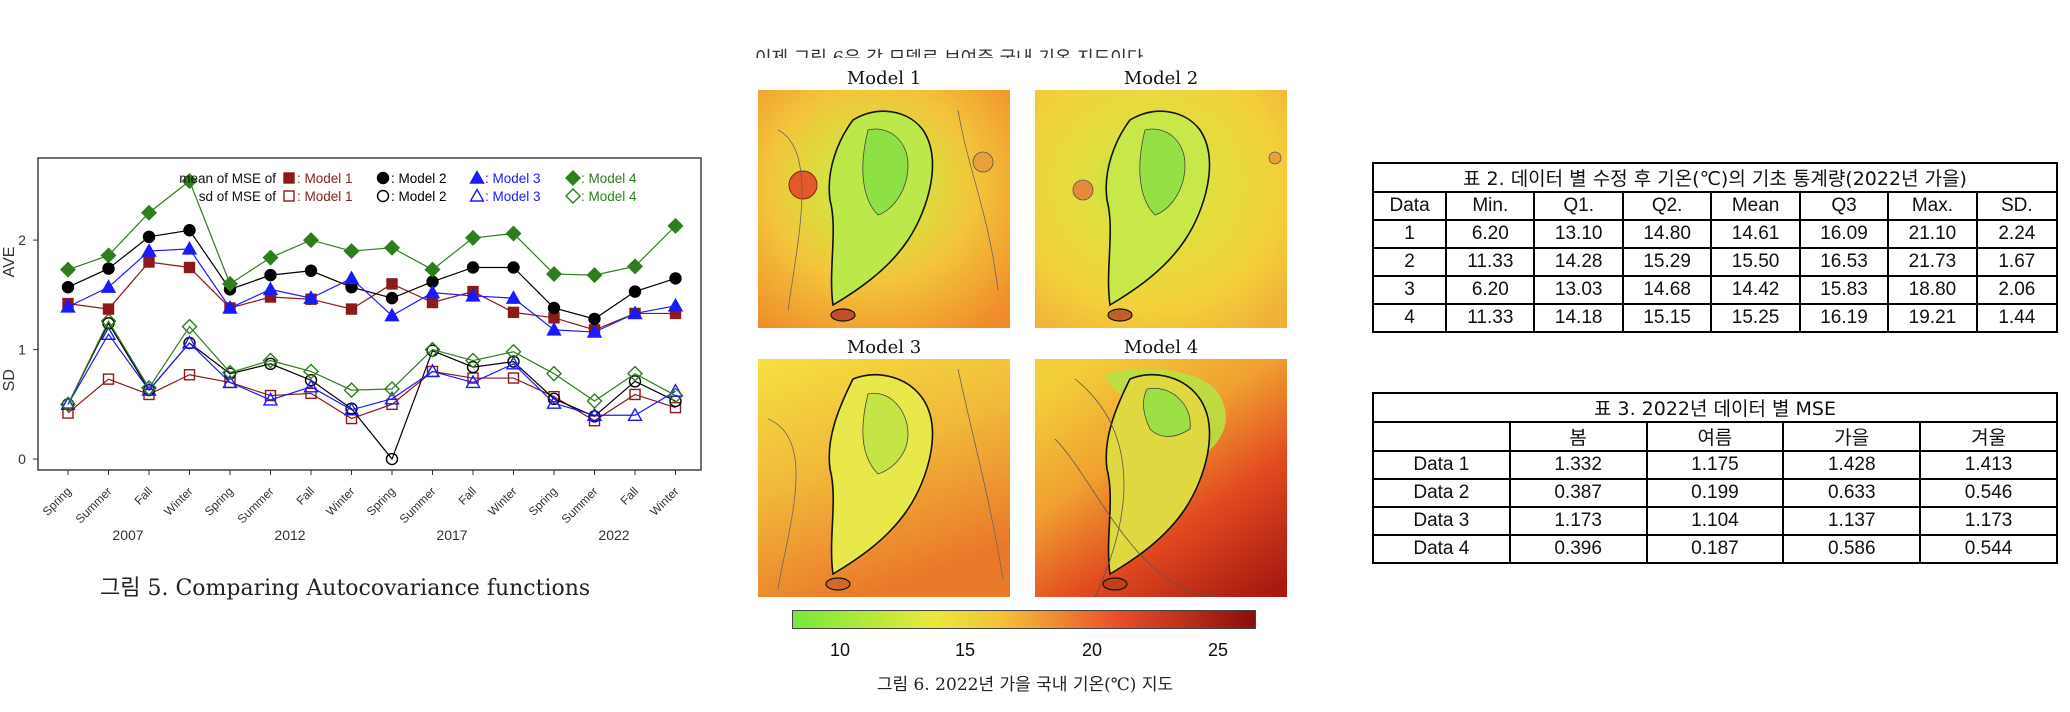 The image size is (2070, 712). What do you see at coordinates (1667, 262) in the screenshot?
I see `table-cell: 15.29` at bounding box center [1667, 262].